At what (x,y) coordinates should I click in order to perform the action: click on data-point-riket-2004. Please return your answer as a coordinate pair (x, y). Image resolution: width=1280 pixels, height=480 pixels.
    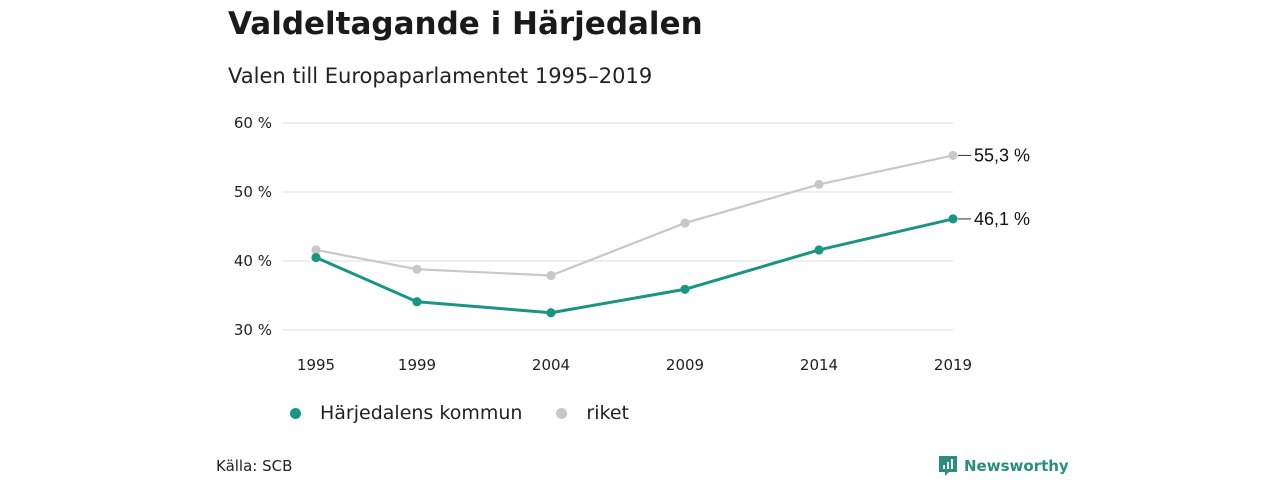
    Looking at the image, I should click on (551, 275).